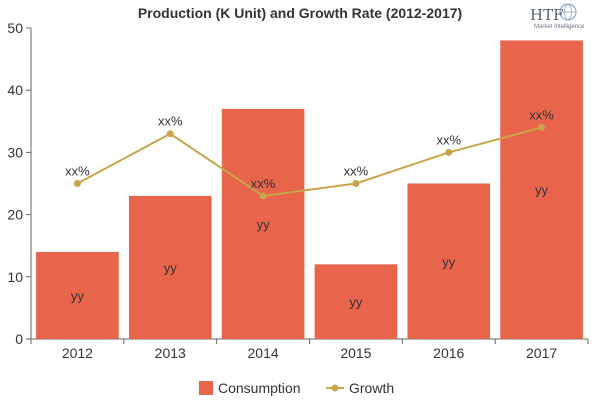  What do you see at coordinates (15, 28) in the screenshot?
I see `y-tick-label: 50` at bounding box center [15, 28].